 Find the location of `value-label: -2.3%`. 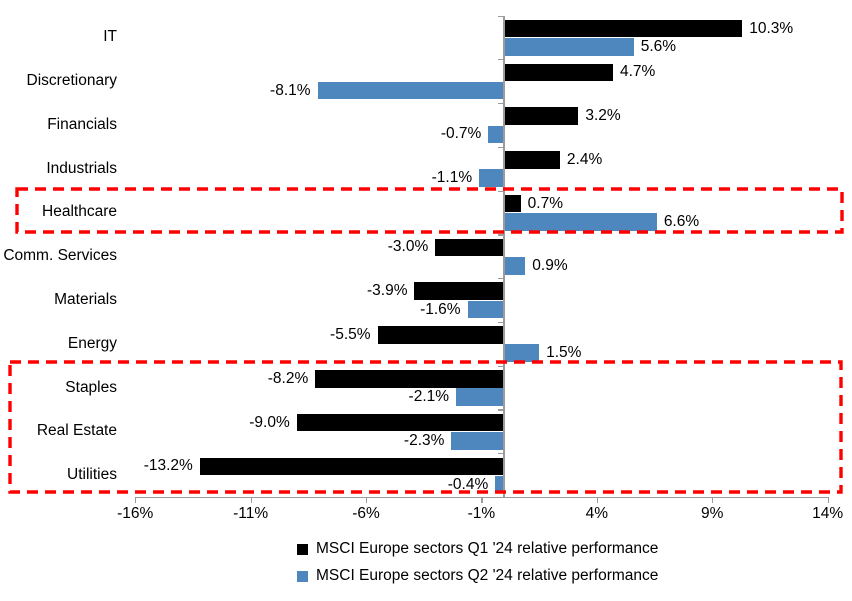

value-label: -2.3% is located at coordinates (424, 440).